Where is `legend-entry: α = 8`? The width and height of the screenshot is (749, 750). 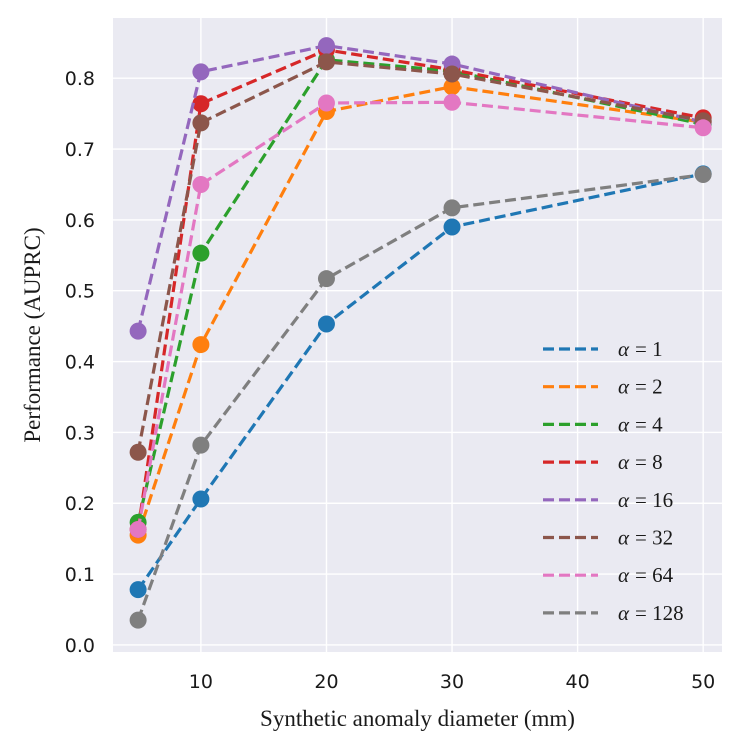 legend-entry: α = 8 is located at coordinates (603, 462).